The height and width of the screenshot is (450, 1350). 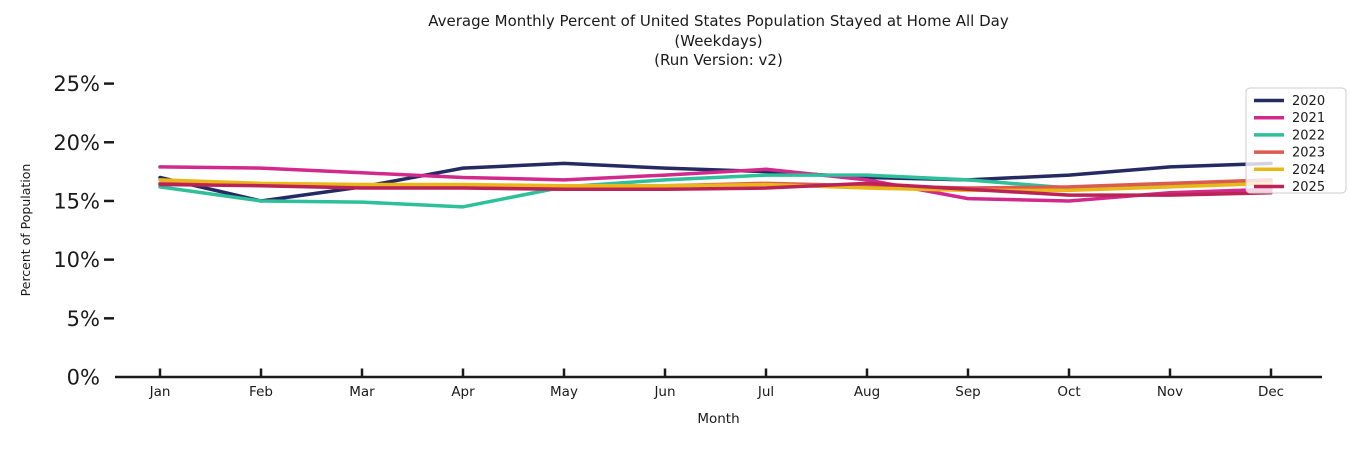 I want to click on x-tick-label: Oct, so click(x=1068, y=392).